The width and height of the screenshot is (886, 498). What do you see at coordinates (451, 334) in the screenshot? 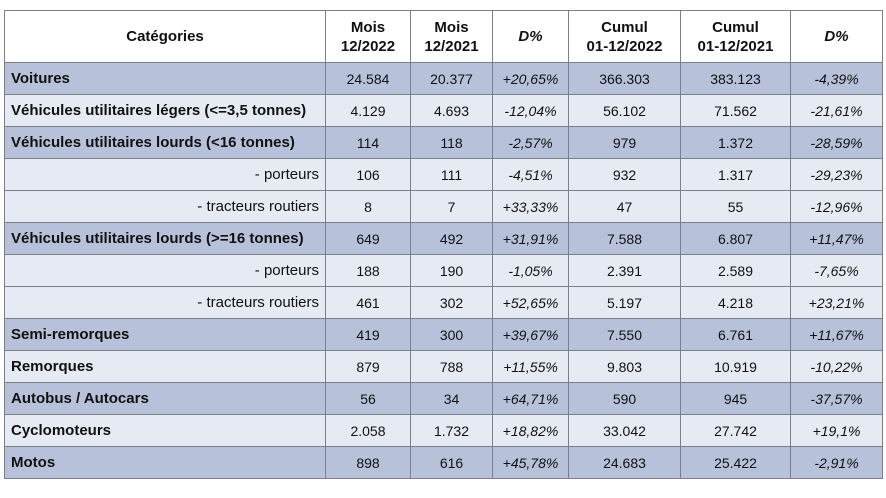
I see `value-cell: 300` at bounding box center [451, 334].